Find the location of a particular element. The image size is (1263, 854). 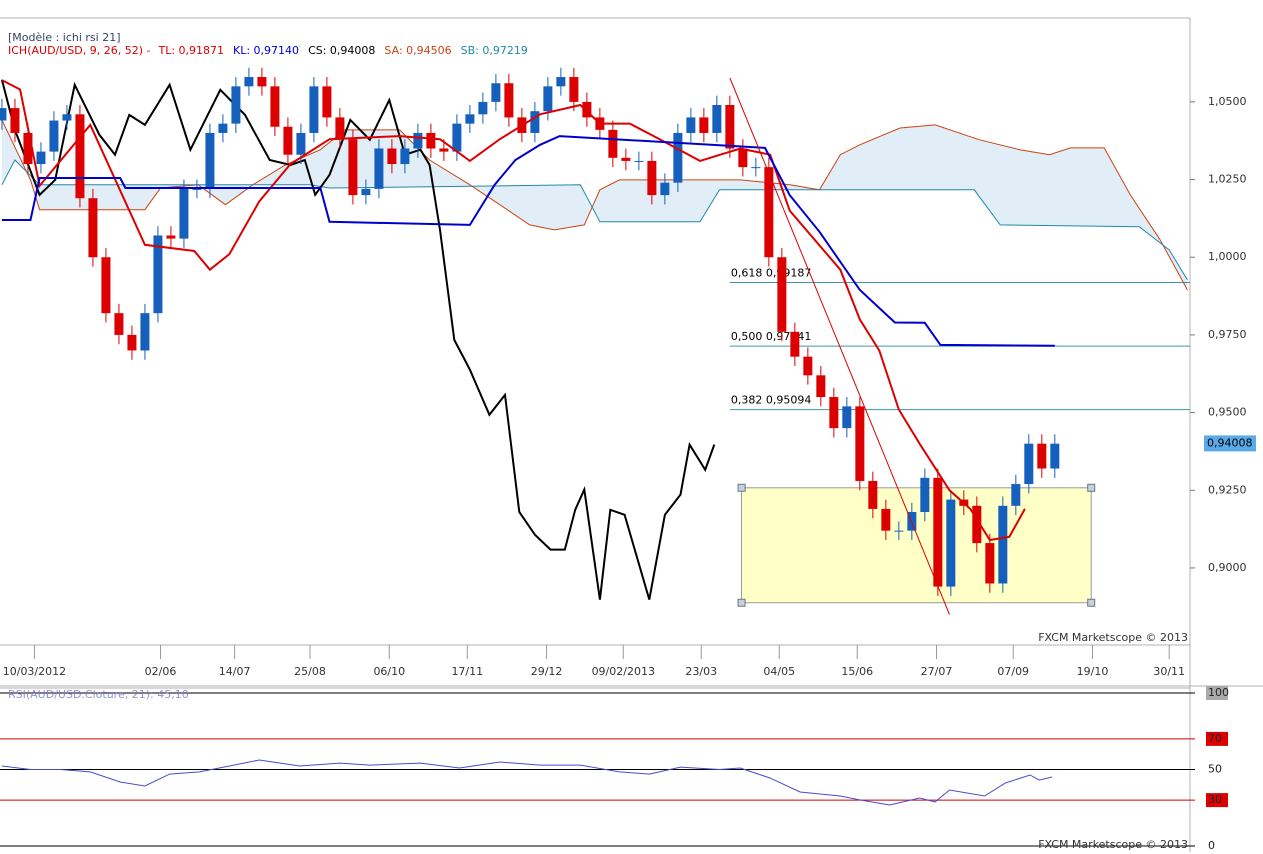

legend-entry: ICH(AUD/USD, 9, 26, 52) - is located at coordinates (79, 50).